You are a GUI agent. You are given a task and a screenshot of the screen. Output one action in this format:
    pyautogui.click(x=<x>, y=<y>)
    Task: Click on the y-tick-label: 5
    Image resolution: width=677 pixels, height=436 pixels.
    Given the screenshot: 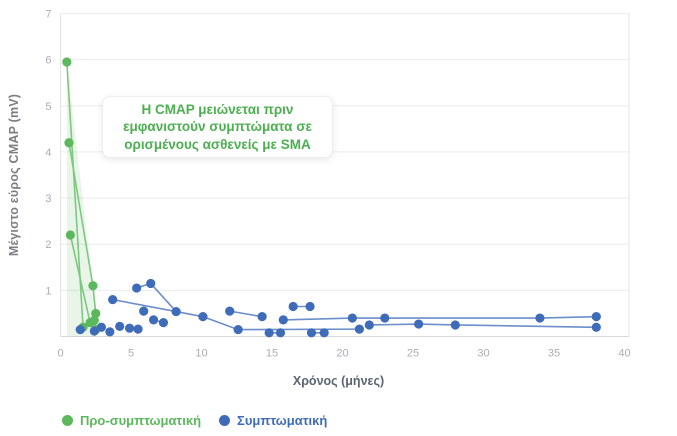 What is the action you would take?
    pyautogui.click(x=48, y=107)
    